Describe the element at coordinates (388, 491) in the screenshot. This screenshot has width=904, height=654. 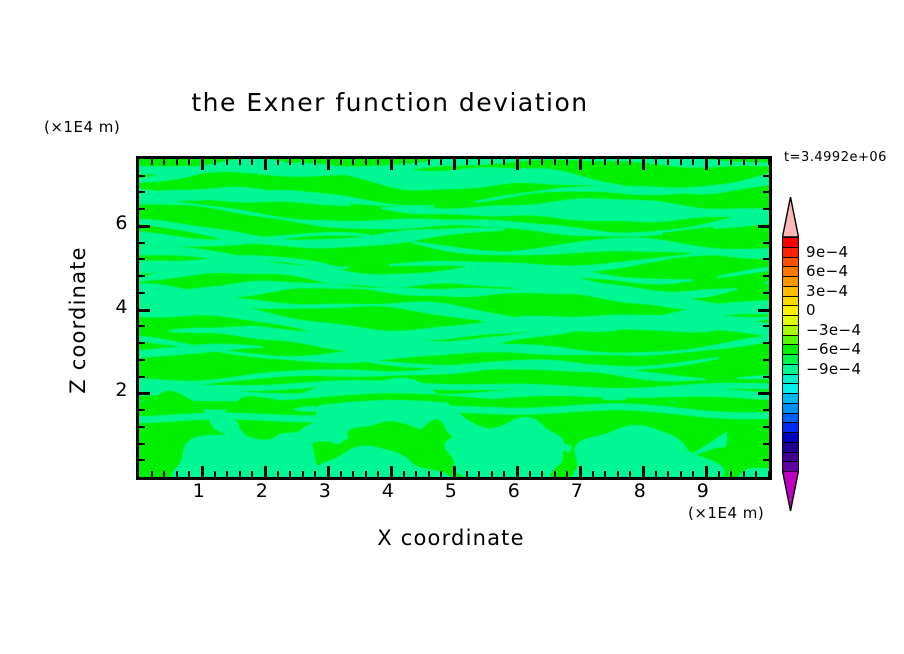
I see `x-tick-label: 4` at that location.